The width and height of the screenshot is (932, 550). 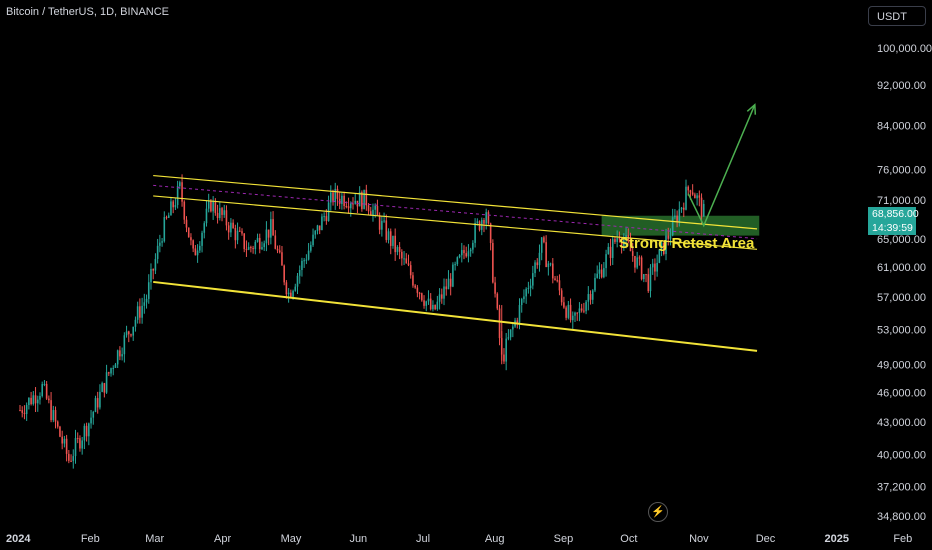 I want to click on retest-zone, so click(x=680, y=225).